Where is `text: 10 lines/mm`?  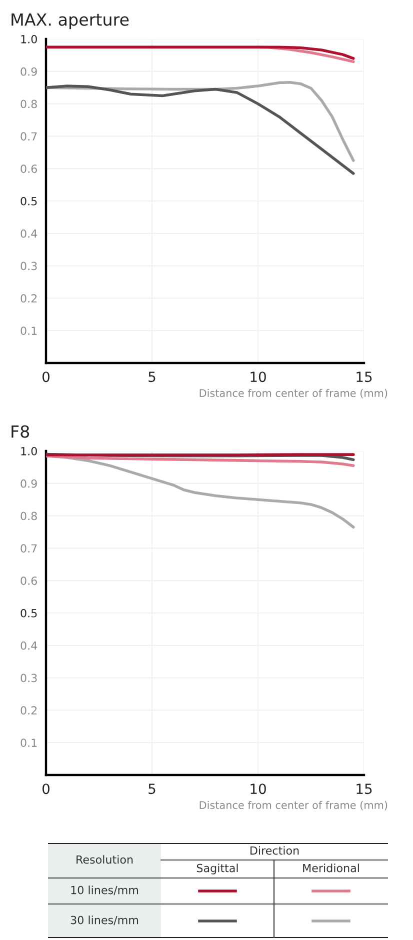
text: 10 lines/mm is located at coordinates (104, 891).